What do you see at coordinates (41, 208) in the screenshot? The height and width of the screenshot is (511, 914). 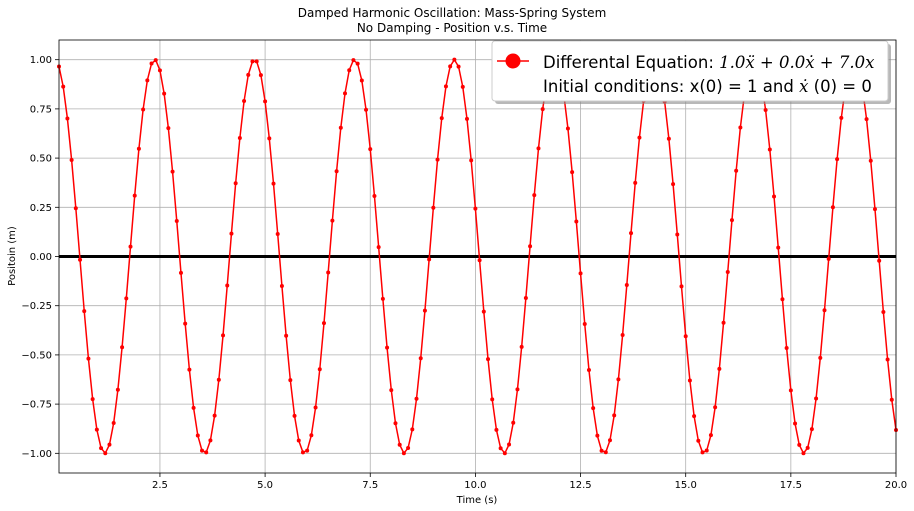 I see `y-tick-label: 0.25` at bounding box center [41, 208].